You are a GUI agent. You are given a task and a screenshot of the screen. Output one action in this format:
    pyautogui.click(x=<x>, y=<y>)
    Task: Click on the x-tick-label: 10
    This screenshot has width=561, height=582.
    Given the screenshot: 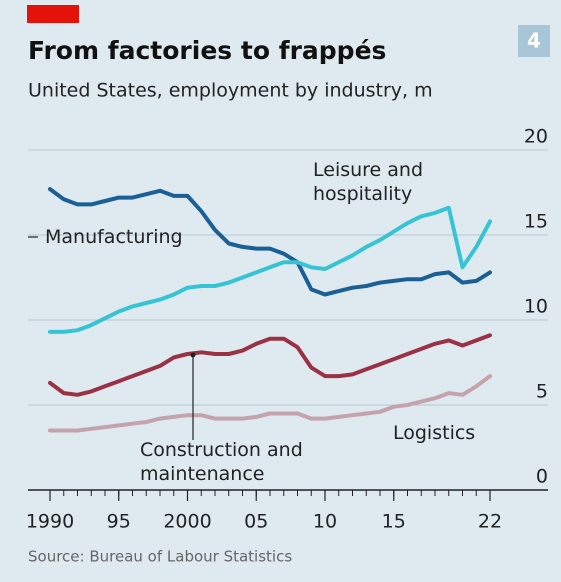 What is the action you would take?
    pyautogui.click(x=325, y=522)
    